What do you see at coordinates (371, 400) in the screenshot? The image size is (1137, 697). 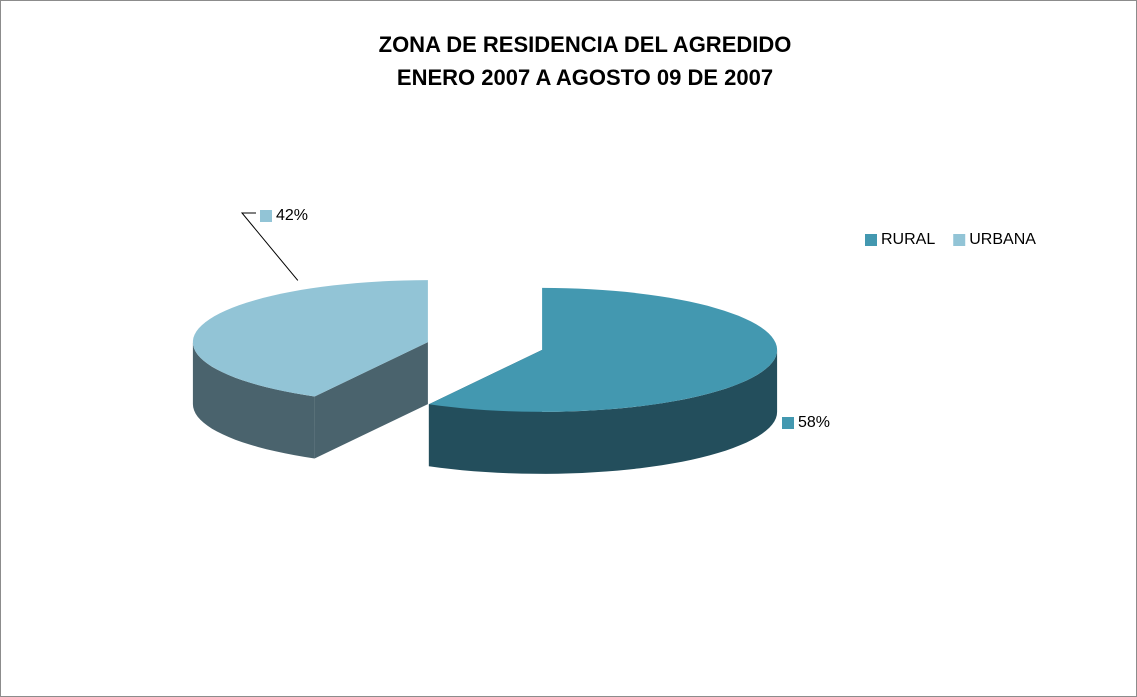 I see `slice-cut-face` at bounding box center [371, 400].